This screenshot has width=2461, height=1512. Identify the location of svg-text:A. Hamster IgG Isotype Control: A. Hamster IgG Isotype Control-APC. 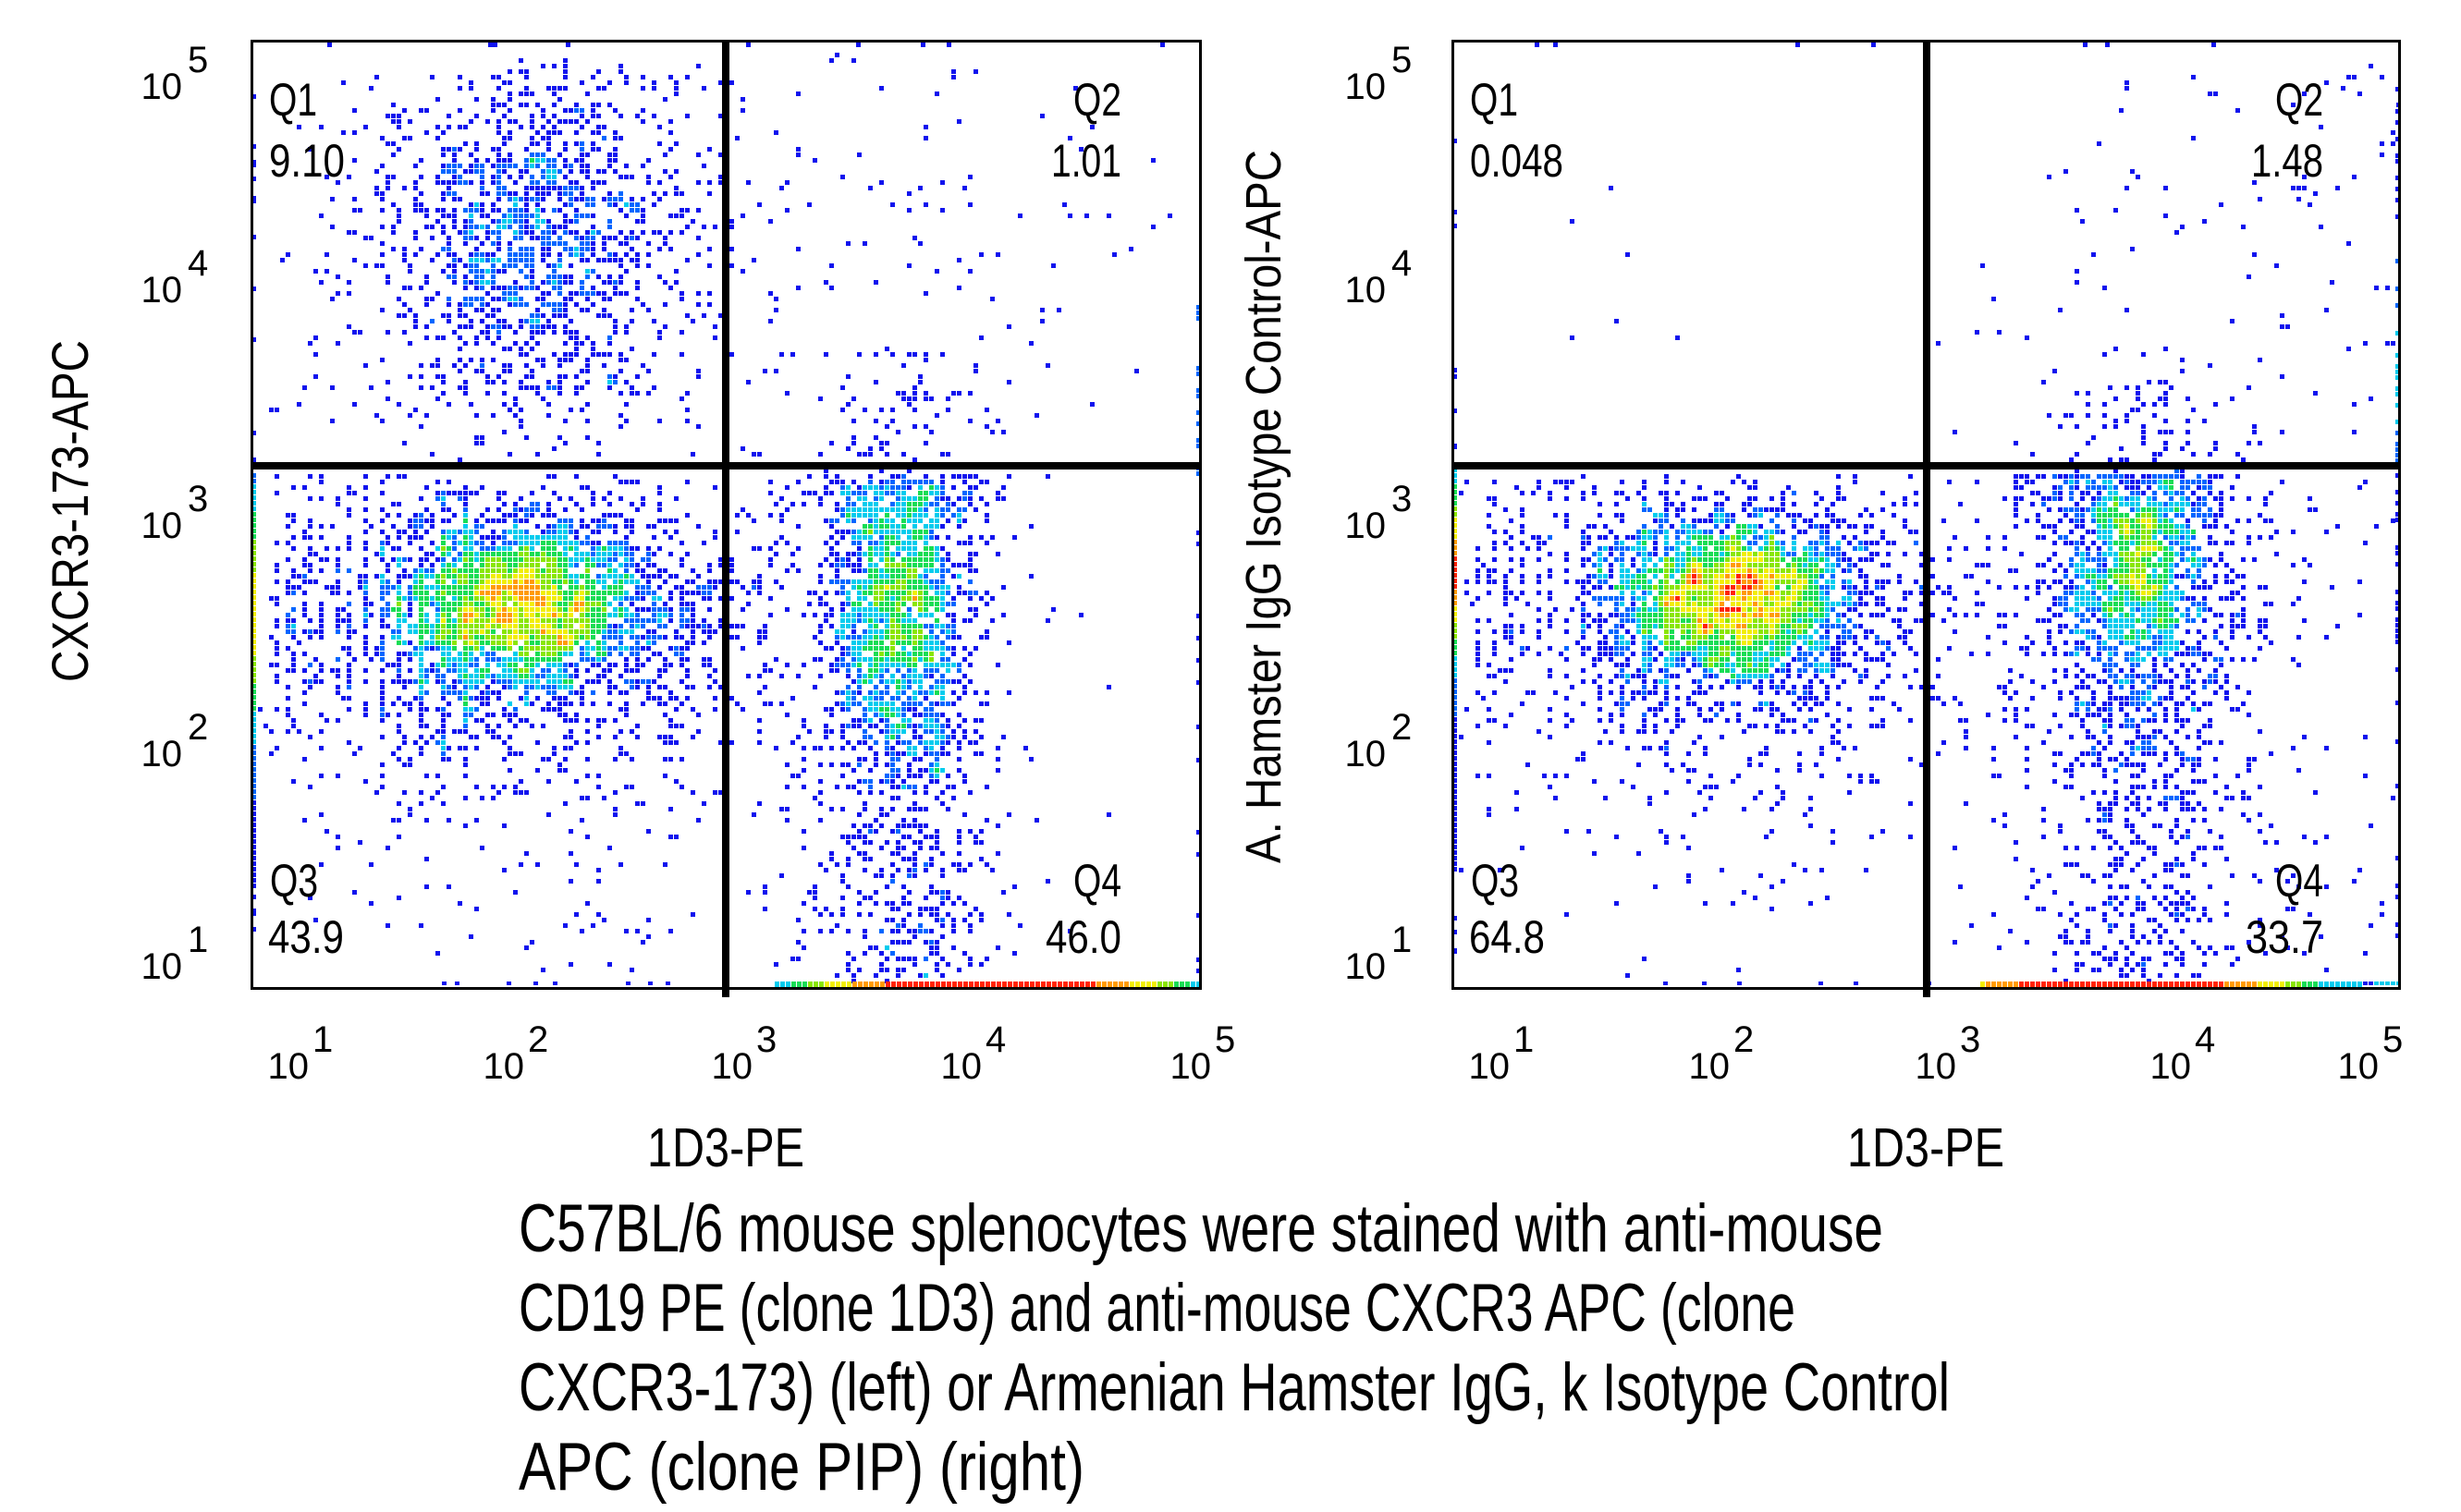
(1264, 507).